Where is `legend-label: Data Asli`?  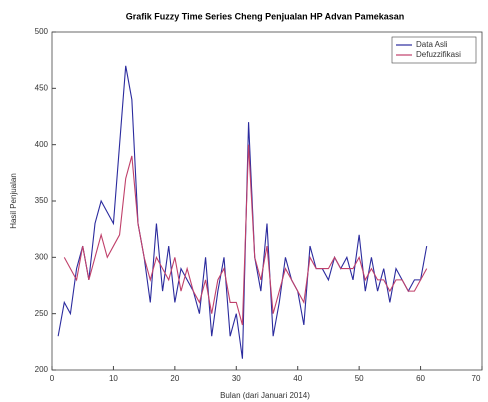
legend-label: Data Asli is located at coordinates (432, 44).